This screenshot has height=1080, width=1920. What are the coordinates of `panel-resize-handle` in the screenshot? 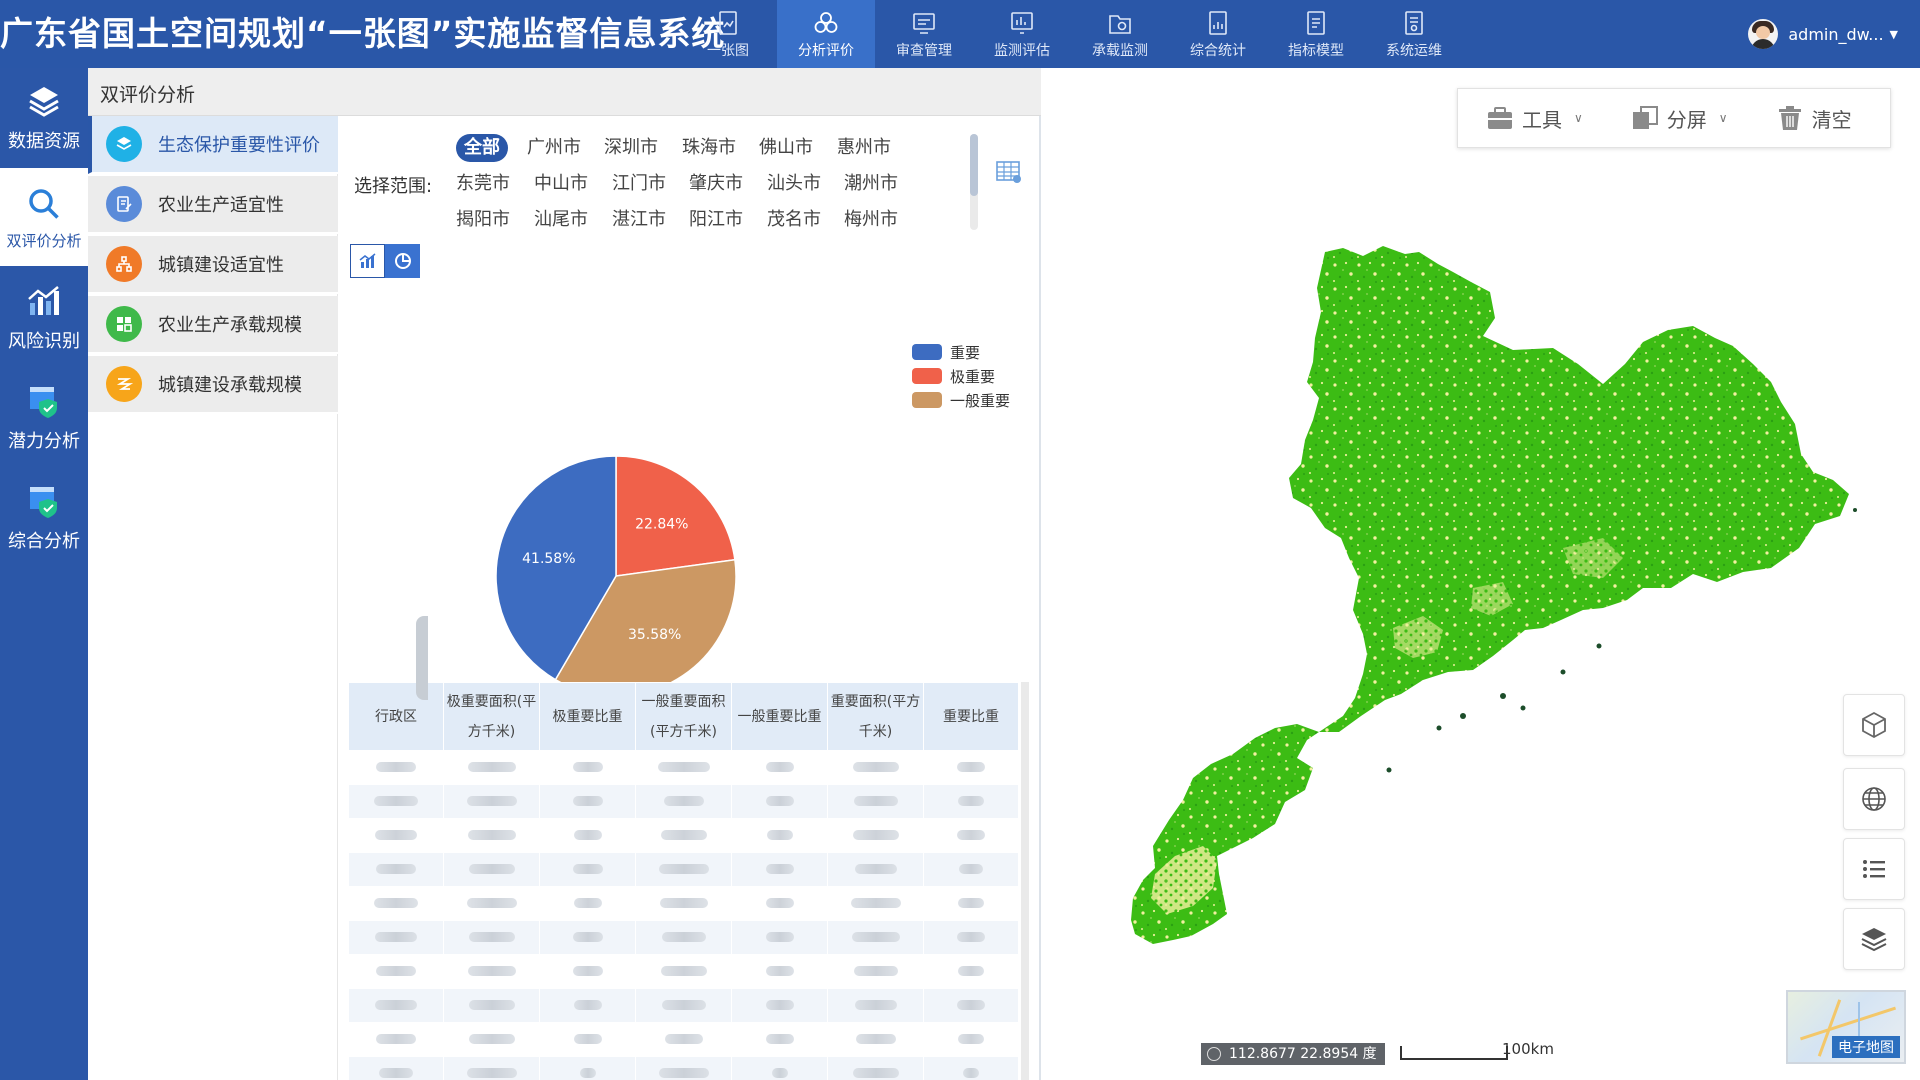 It's located at (422, 658).